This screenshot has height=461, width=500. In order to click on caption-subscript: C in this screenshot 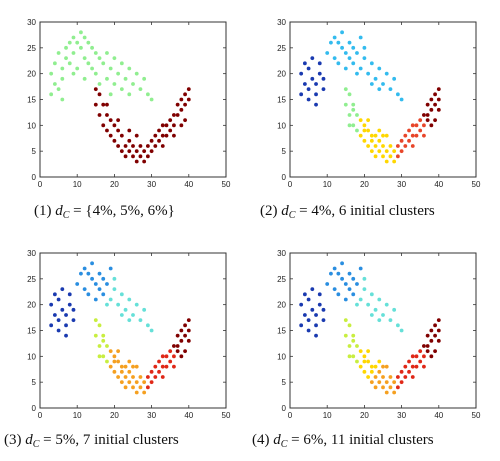, I will do `click(66, 215)`.